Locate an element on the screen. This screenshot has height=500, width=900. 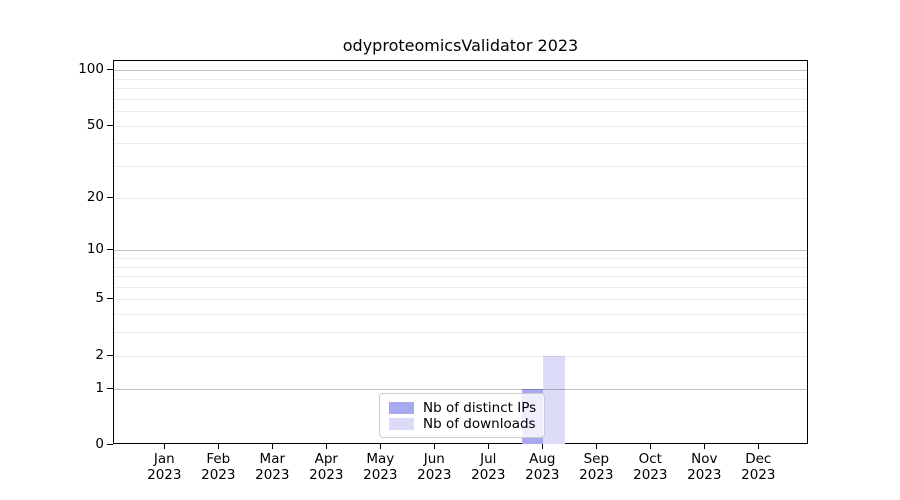
y-tick-label: 100 is located at coordinates (91, 69).